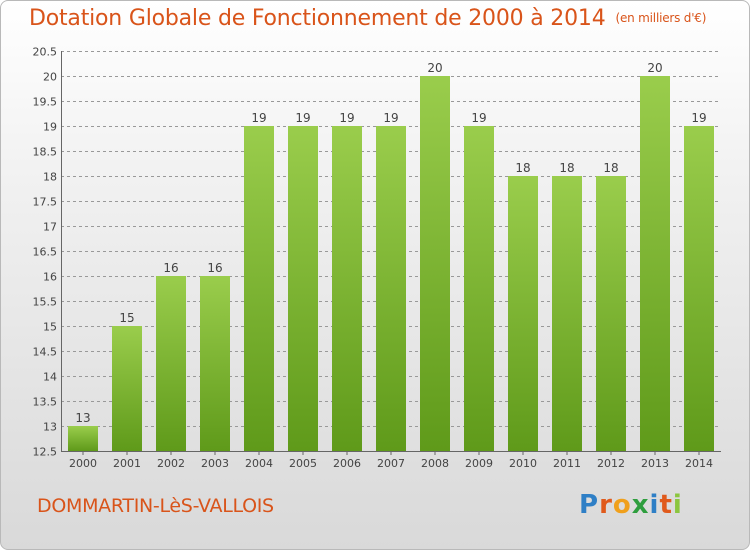 Image resolution: width=750 pixels, height=550 pixels. Describe the element at coordinates (45, 402) in the screenshot. I see `y-tick-label: 13.5` at that location.